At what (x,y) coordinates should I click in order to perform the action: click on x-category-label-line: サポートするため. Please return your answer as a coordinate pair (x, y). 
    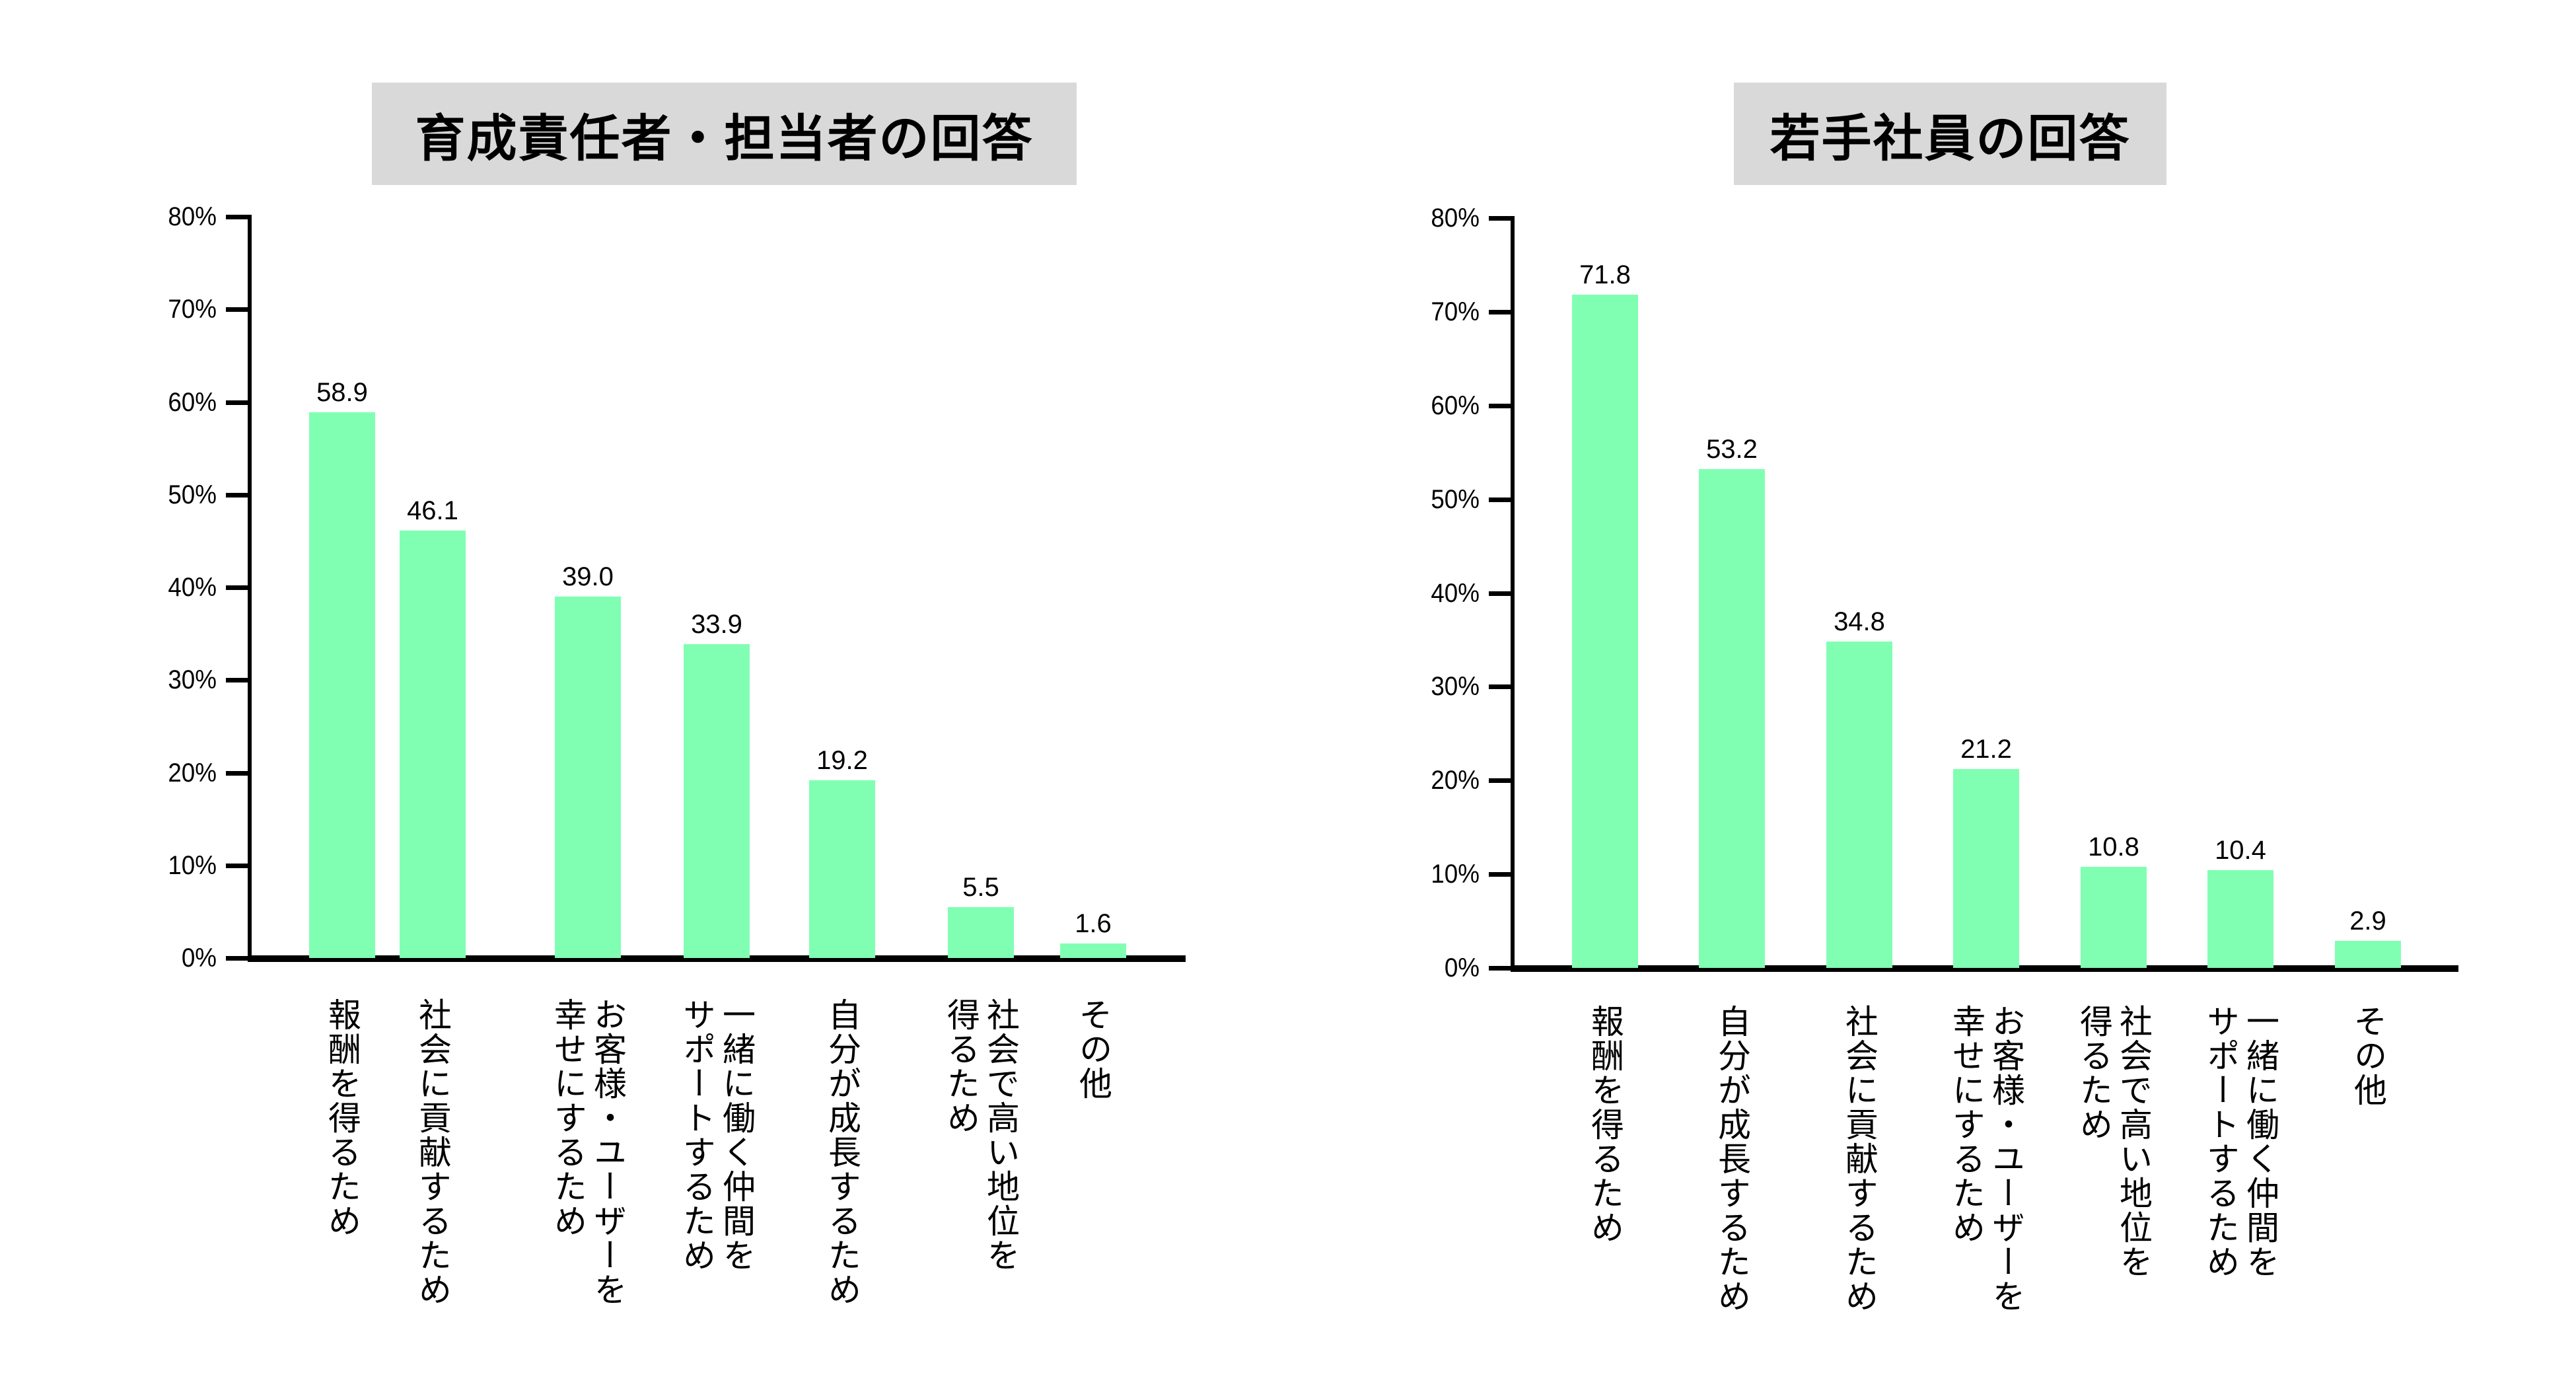
    Looking at the image, I should click on (2220, 1141).